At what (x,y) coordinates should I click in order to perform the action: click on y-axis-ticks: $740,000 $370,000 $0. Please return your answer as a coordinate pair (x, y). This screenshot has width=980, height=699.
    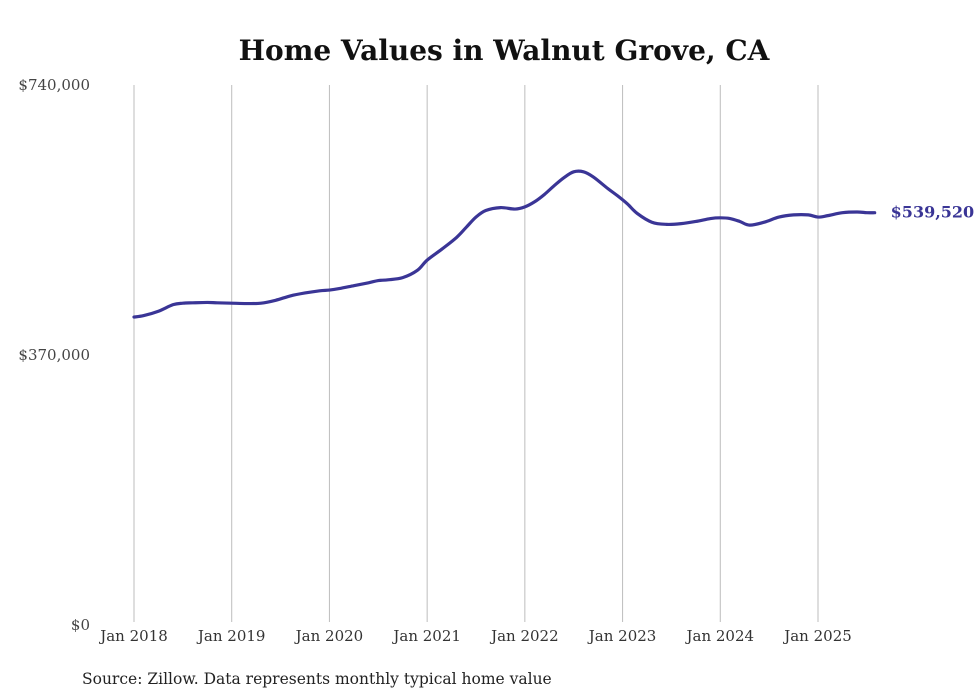
    Looking at the image, I should click on (54, 355).